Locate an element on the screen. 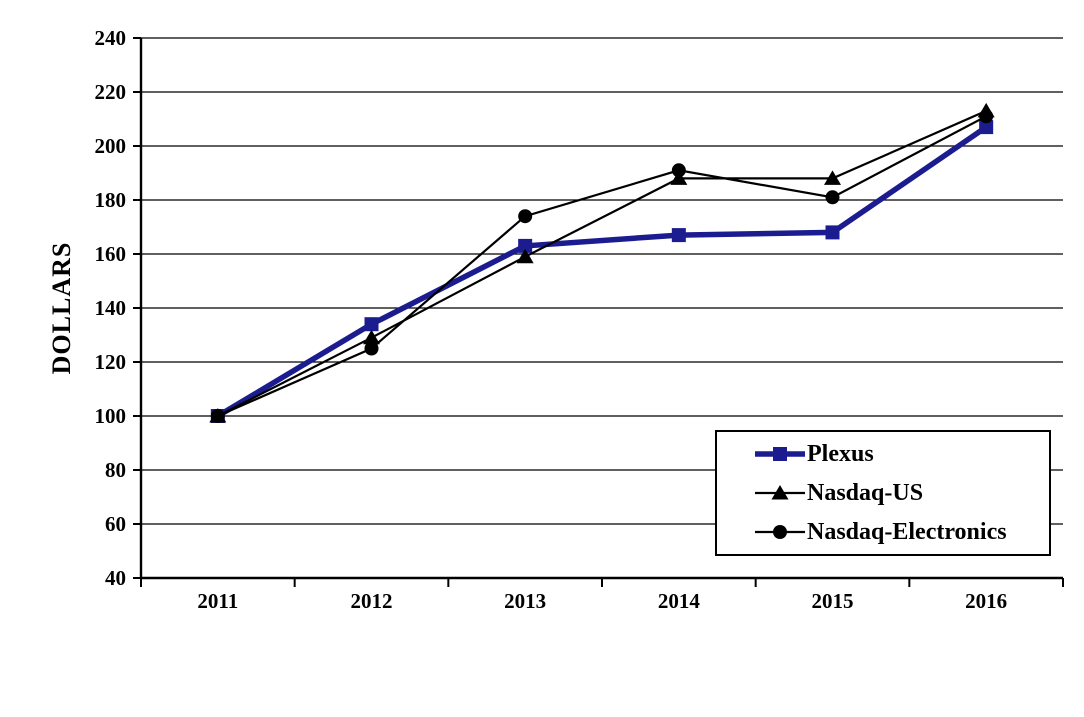 The height and width of the screenshot is (717, 1084). plexus-marker-2016 is located at coordinates (986, 127).